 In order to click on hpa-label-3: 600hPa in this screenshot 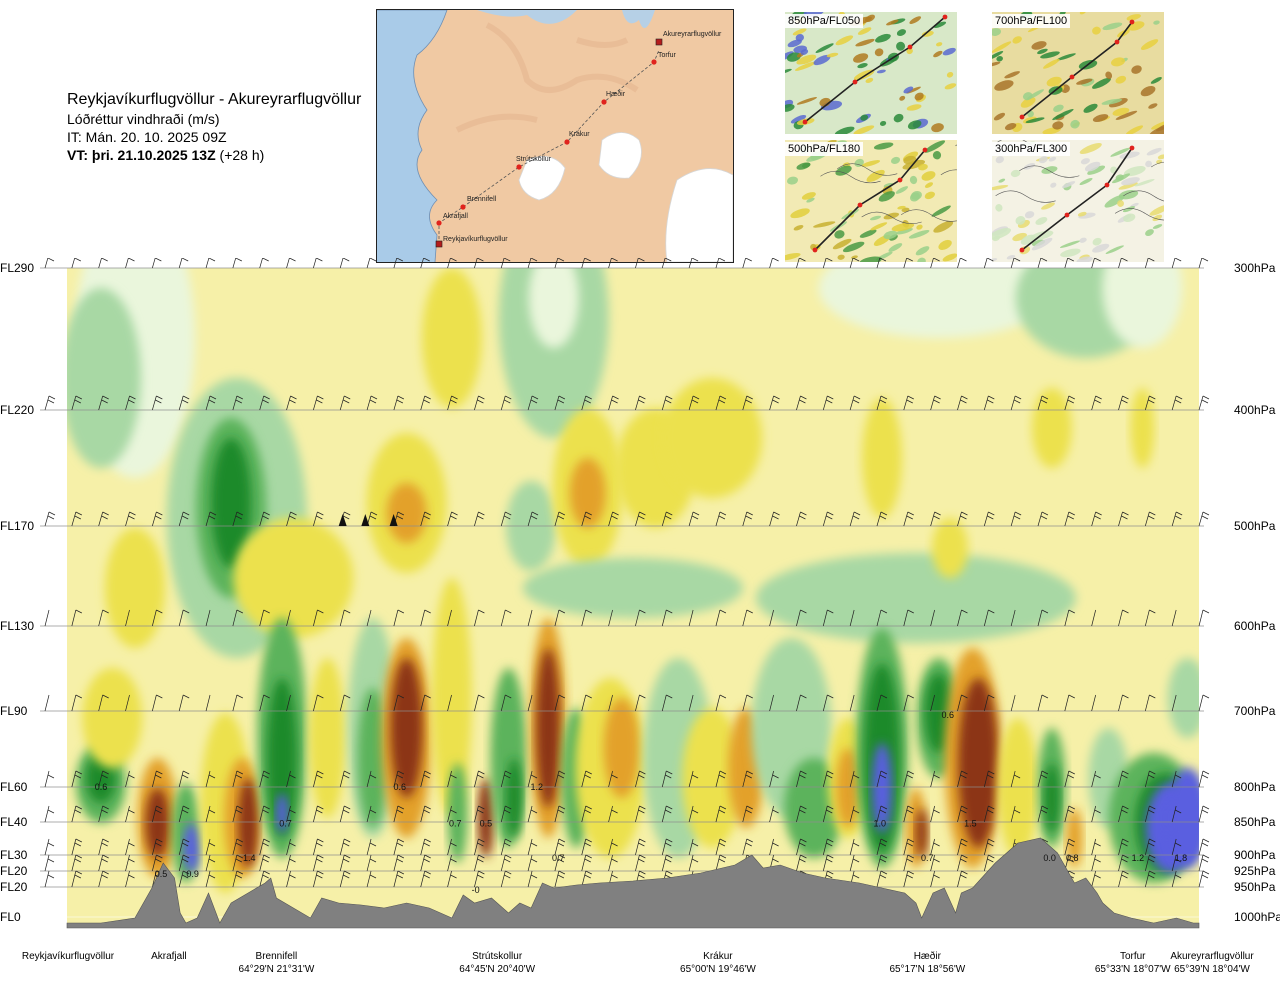, I will do `click(1255, 626)`.